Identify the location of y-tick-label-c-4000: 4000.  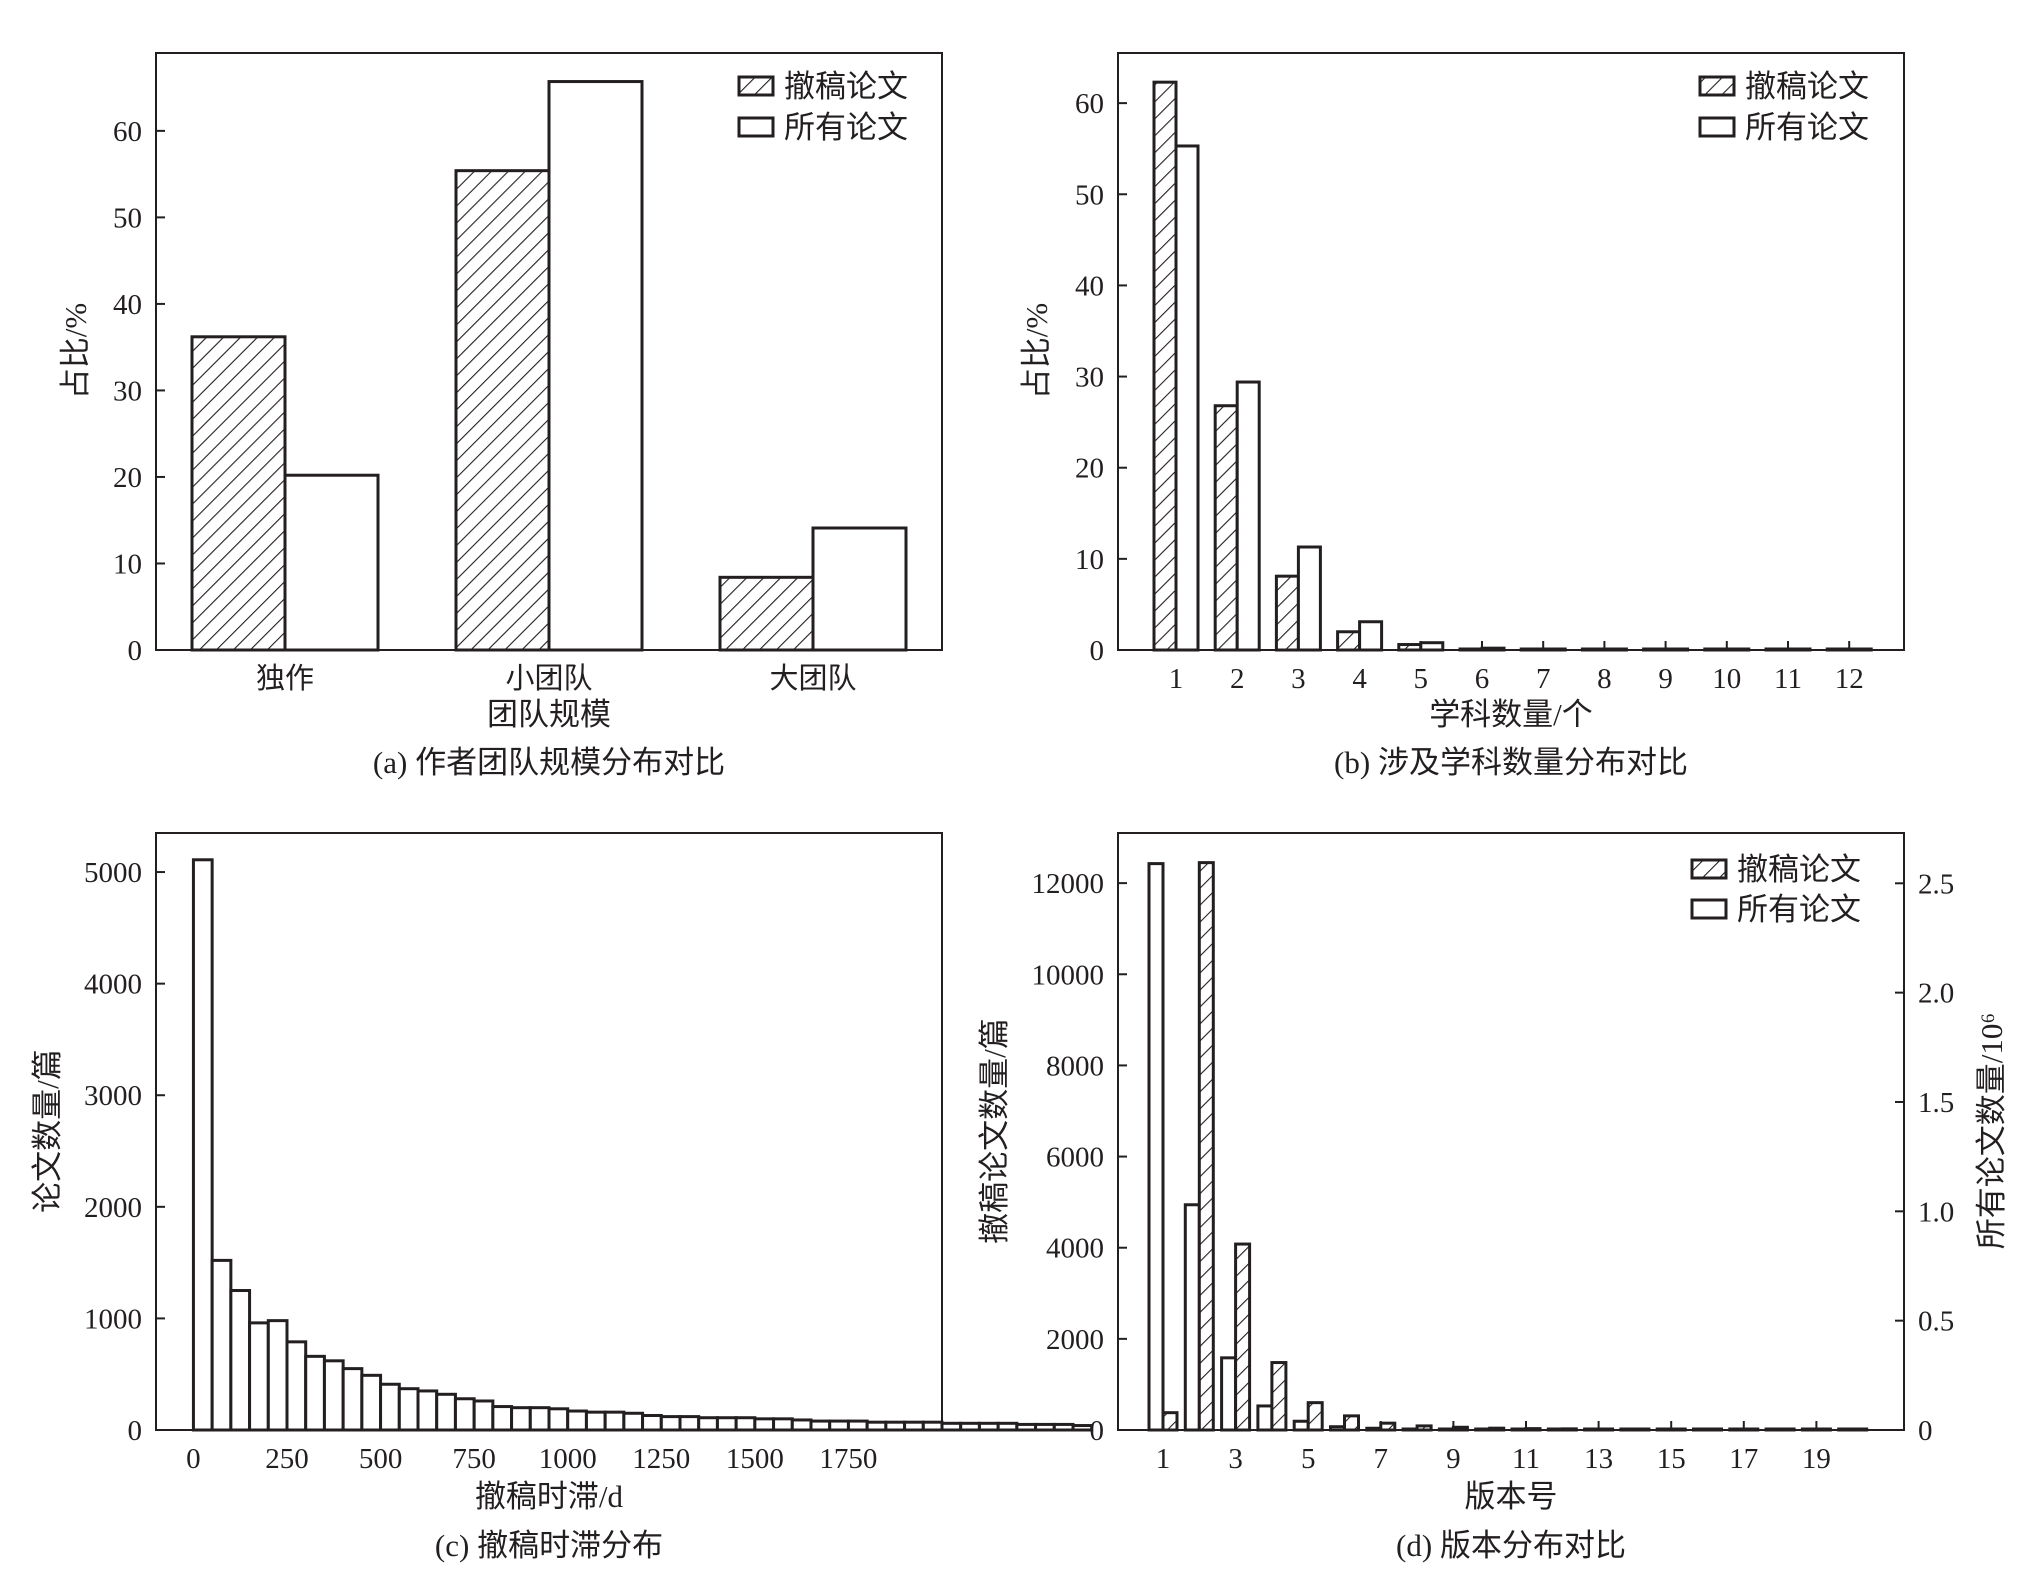
(113, 985).